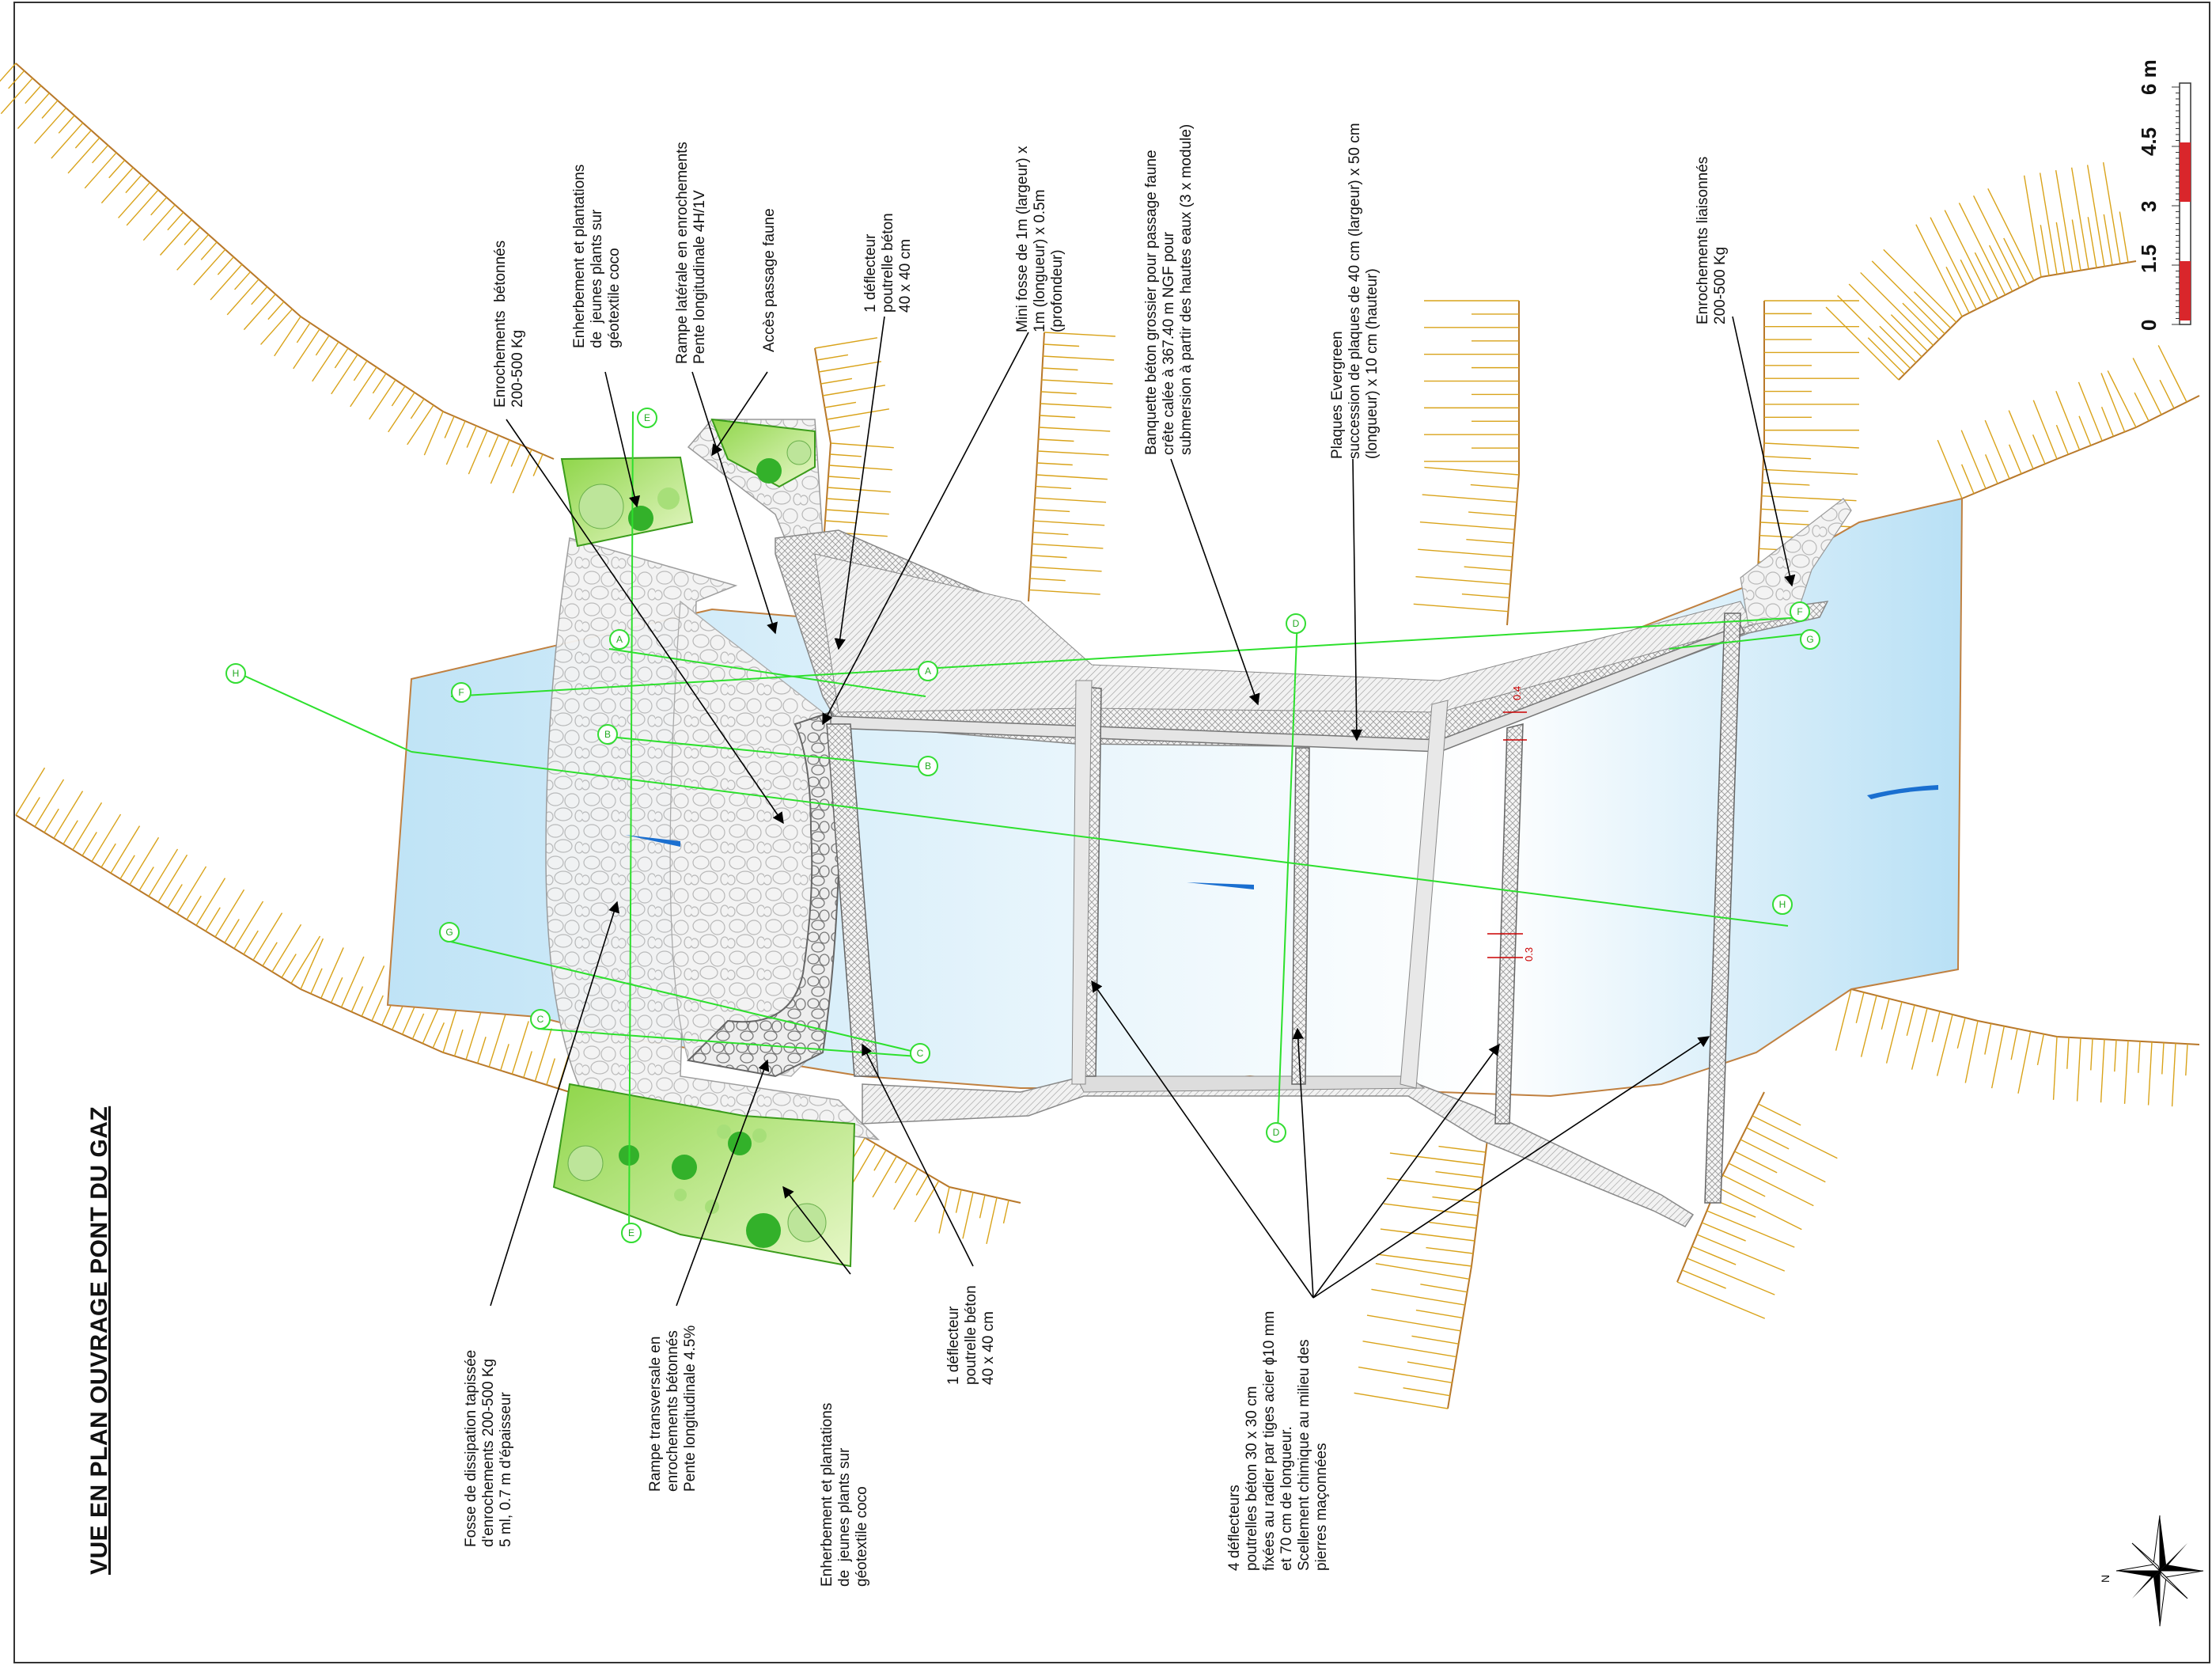  What do you see at coordinates (2018, 1047) in the screenshot?
I see `bank-lower-right` at bounding box center [2018, 1047].